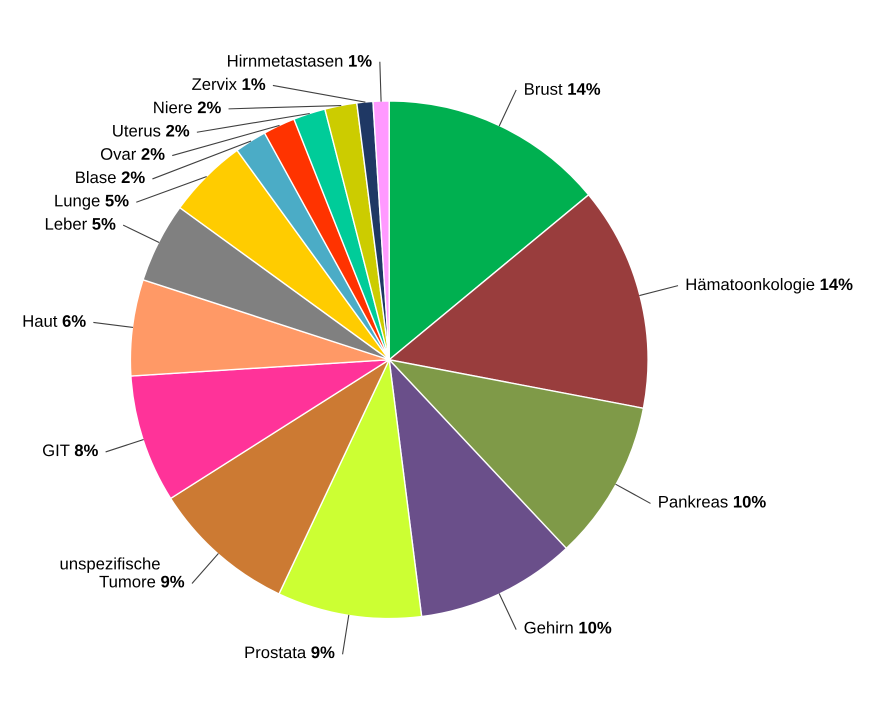 Image resolution: width=869 pixels, height=704 pixels. I want to click on slice-label: Hämatoonkologie, so click(750, 286).